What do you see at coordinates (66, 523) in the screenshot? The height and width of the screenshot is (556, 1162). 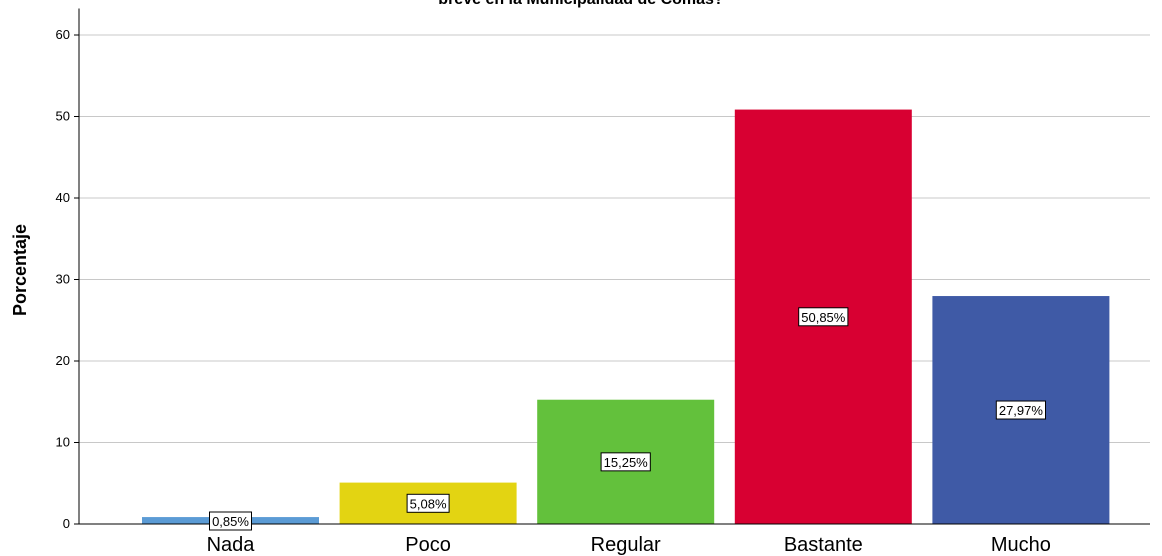 I see `y-tick-label: 0` at bounding box center [66, 523].